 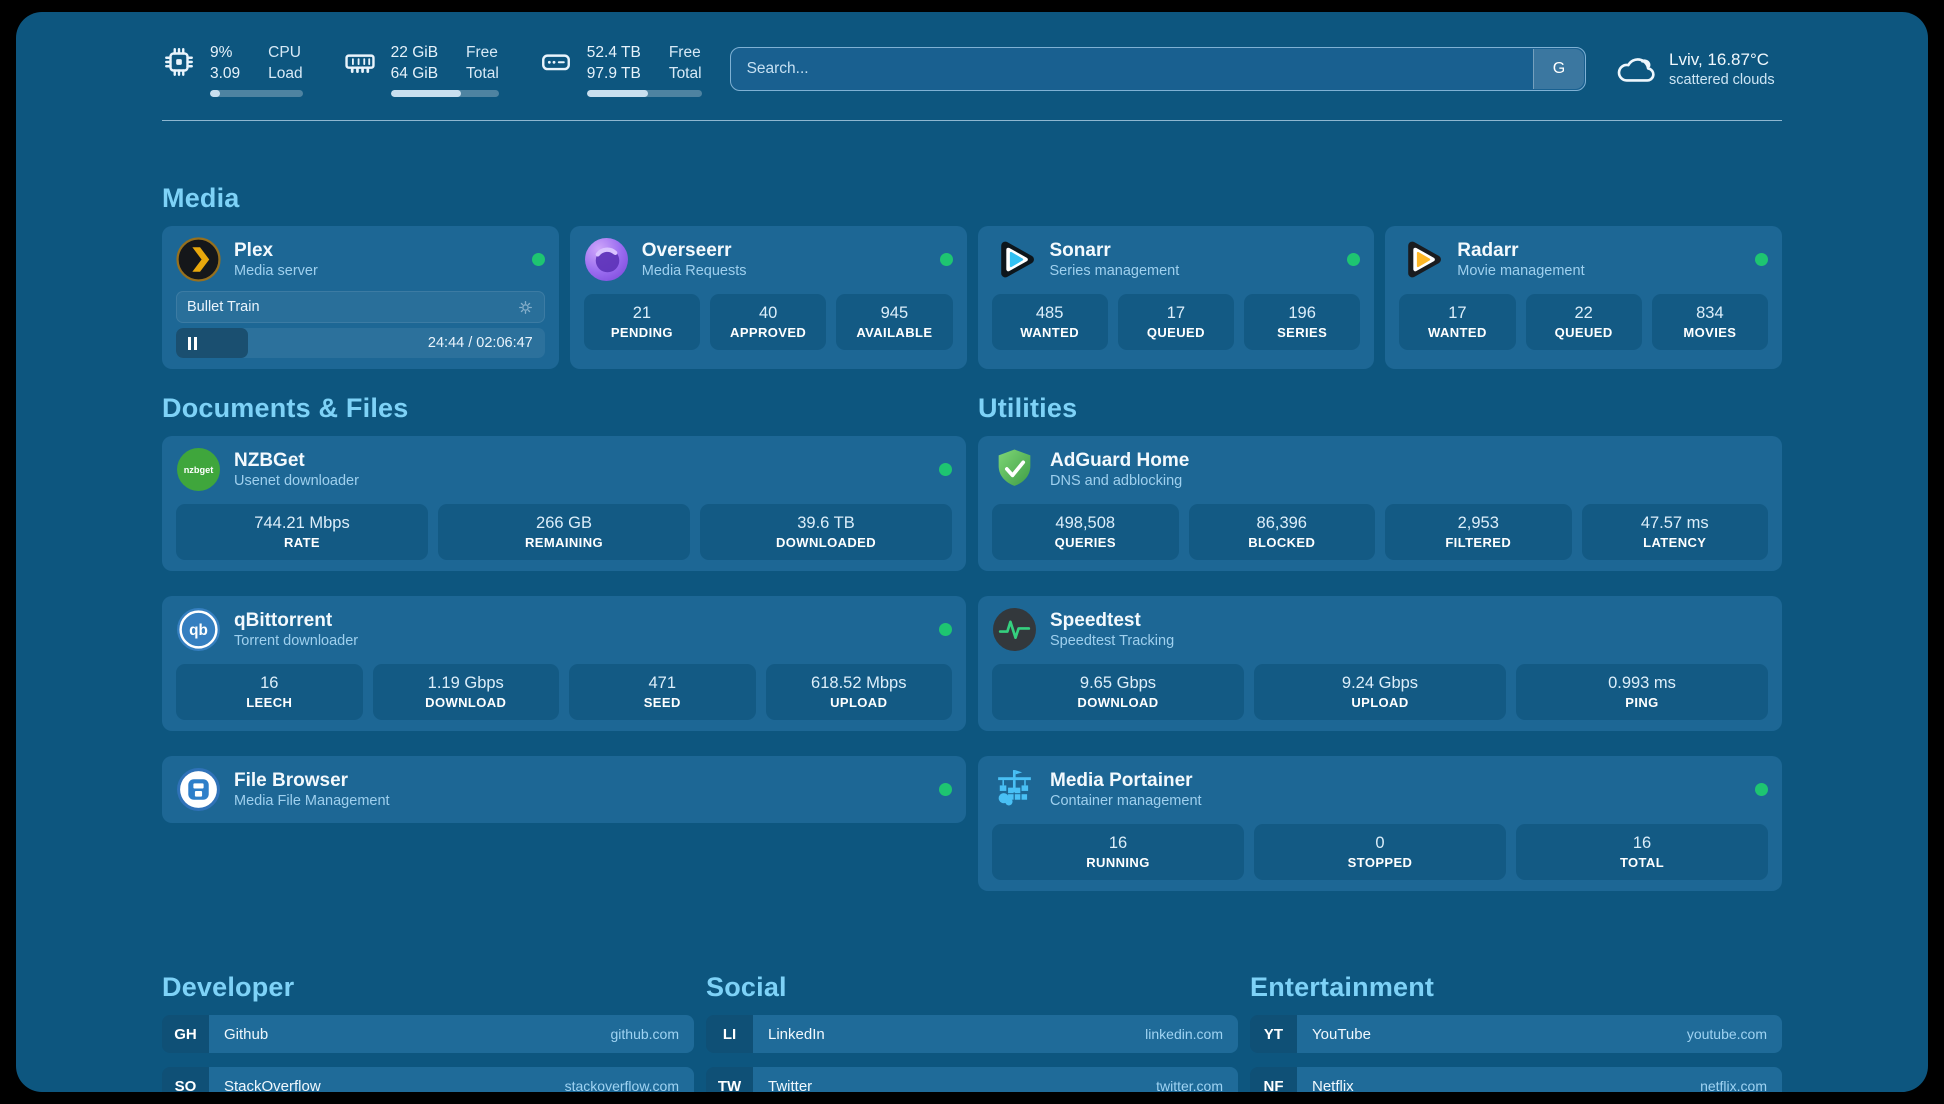 I want to click on filebrowser-description: Media File Management, so click(x=312, y=800).